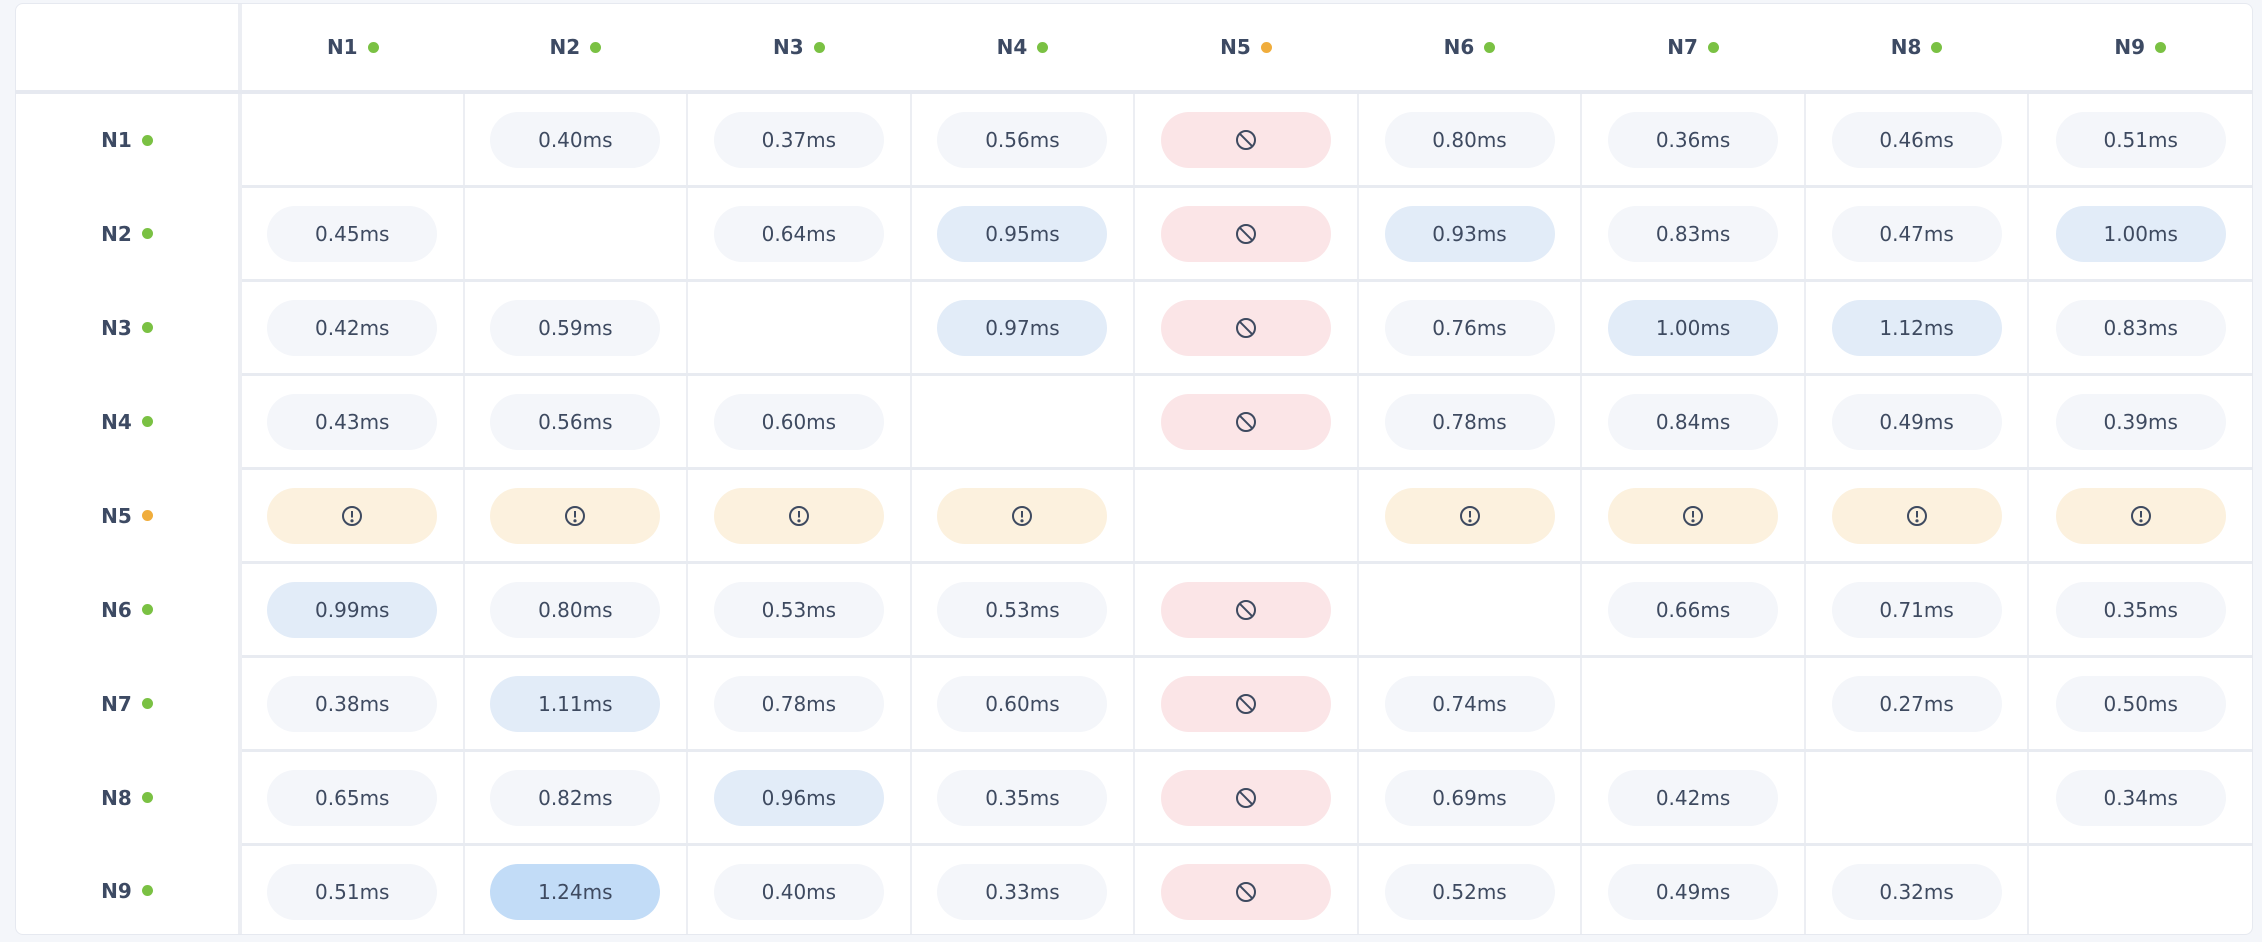  What do you see at coordinates (1469, 703) in the screenshot?
I see `latency-pill: 0.74ms` at bounding box center [1469, 703].